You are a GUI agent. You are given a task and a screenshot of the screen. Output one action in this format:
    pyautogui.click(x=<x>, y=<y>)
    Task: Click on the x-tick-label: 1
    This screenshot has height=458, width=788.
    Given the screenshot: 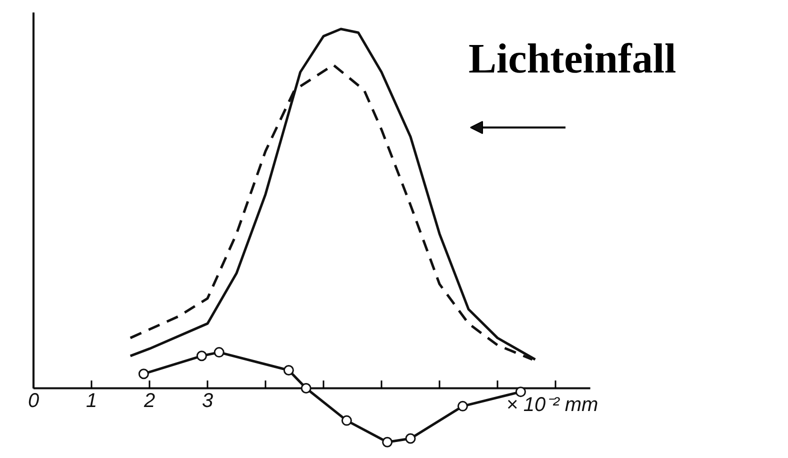 What is the action you would take?
    pyautogui.click(x=92, y=401)
    